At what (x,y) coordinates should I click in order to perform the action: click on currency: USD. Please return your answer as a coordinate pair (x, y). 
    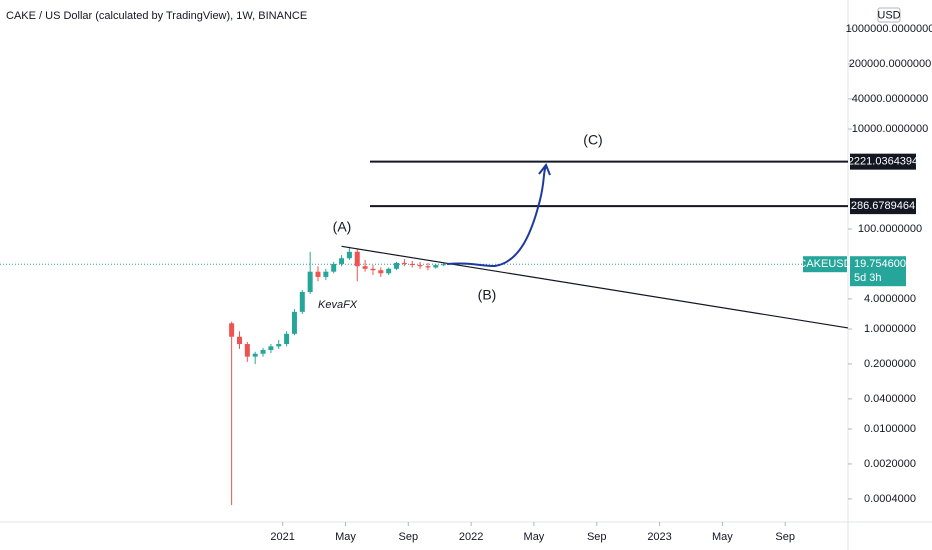
    Looking at the image, I should click on (888, 15).